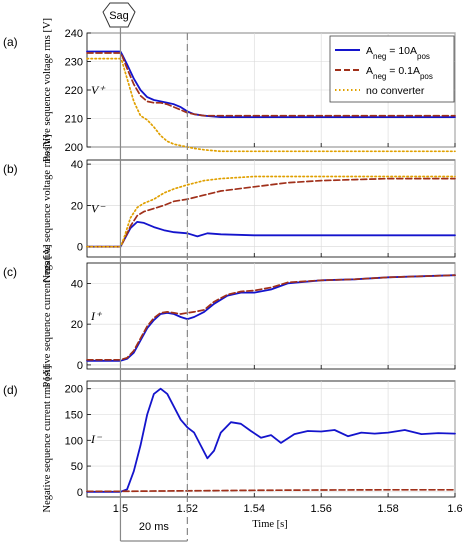  Describe the element at coordinates (47, 90) in the screenshot. I see `y-axis-label: Positive sequence voltage rms [V]` at that location.